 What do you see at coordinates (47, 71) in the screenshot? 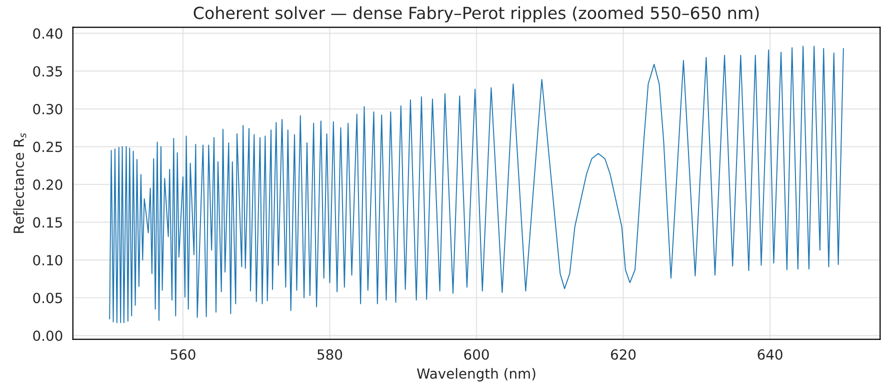
I see `y-tick-label: 0.35` at bounding box center [47, 71].